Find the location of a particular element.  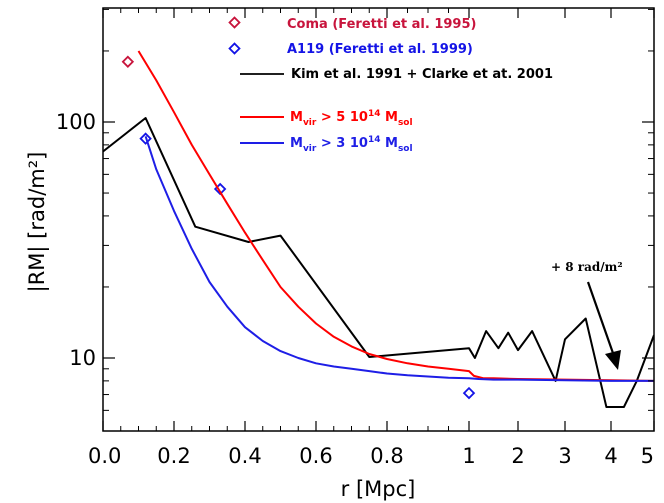

data-point-a119-feretti-et-al-1999 is located at coordinates (469, 393).